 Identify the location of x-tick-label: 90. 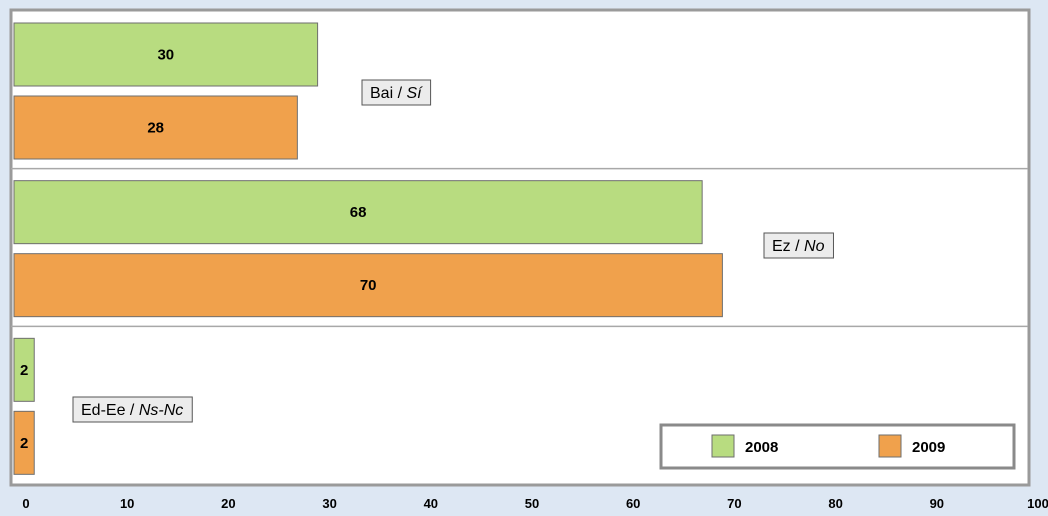
(937, 503).